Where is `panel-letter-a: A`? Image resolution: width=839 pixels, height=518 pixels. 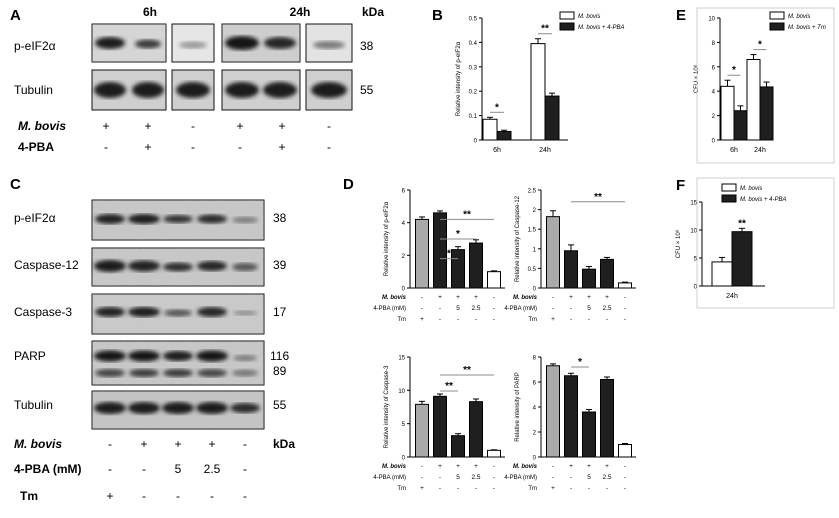 panel-letter-a: A is located at coordinates (15, 15).